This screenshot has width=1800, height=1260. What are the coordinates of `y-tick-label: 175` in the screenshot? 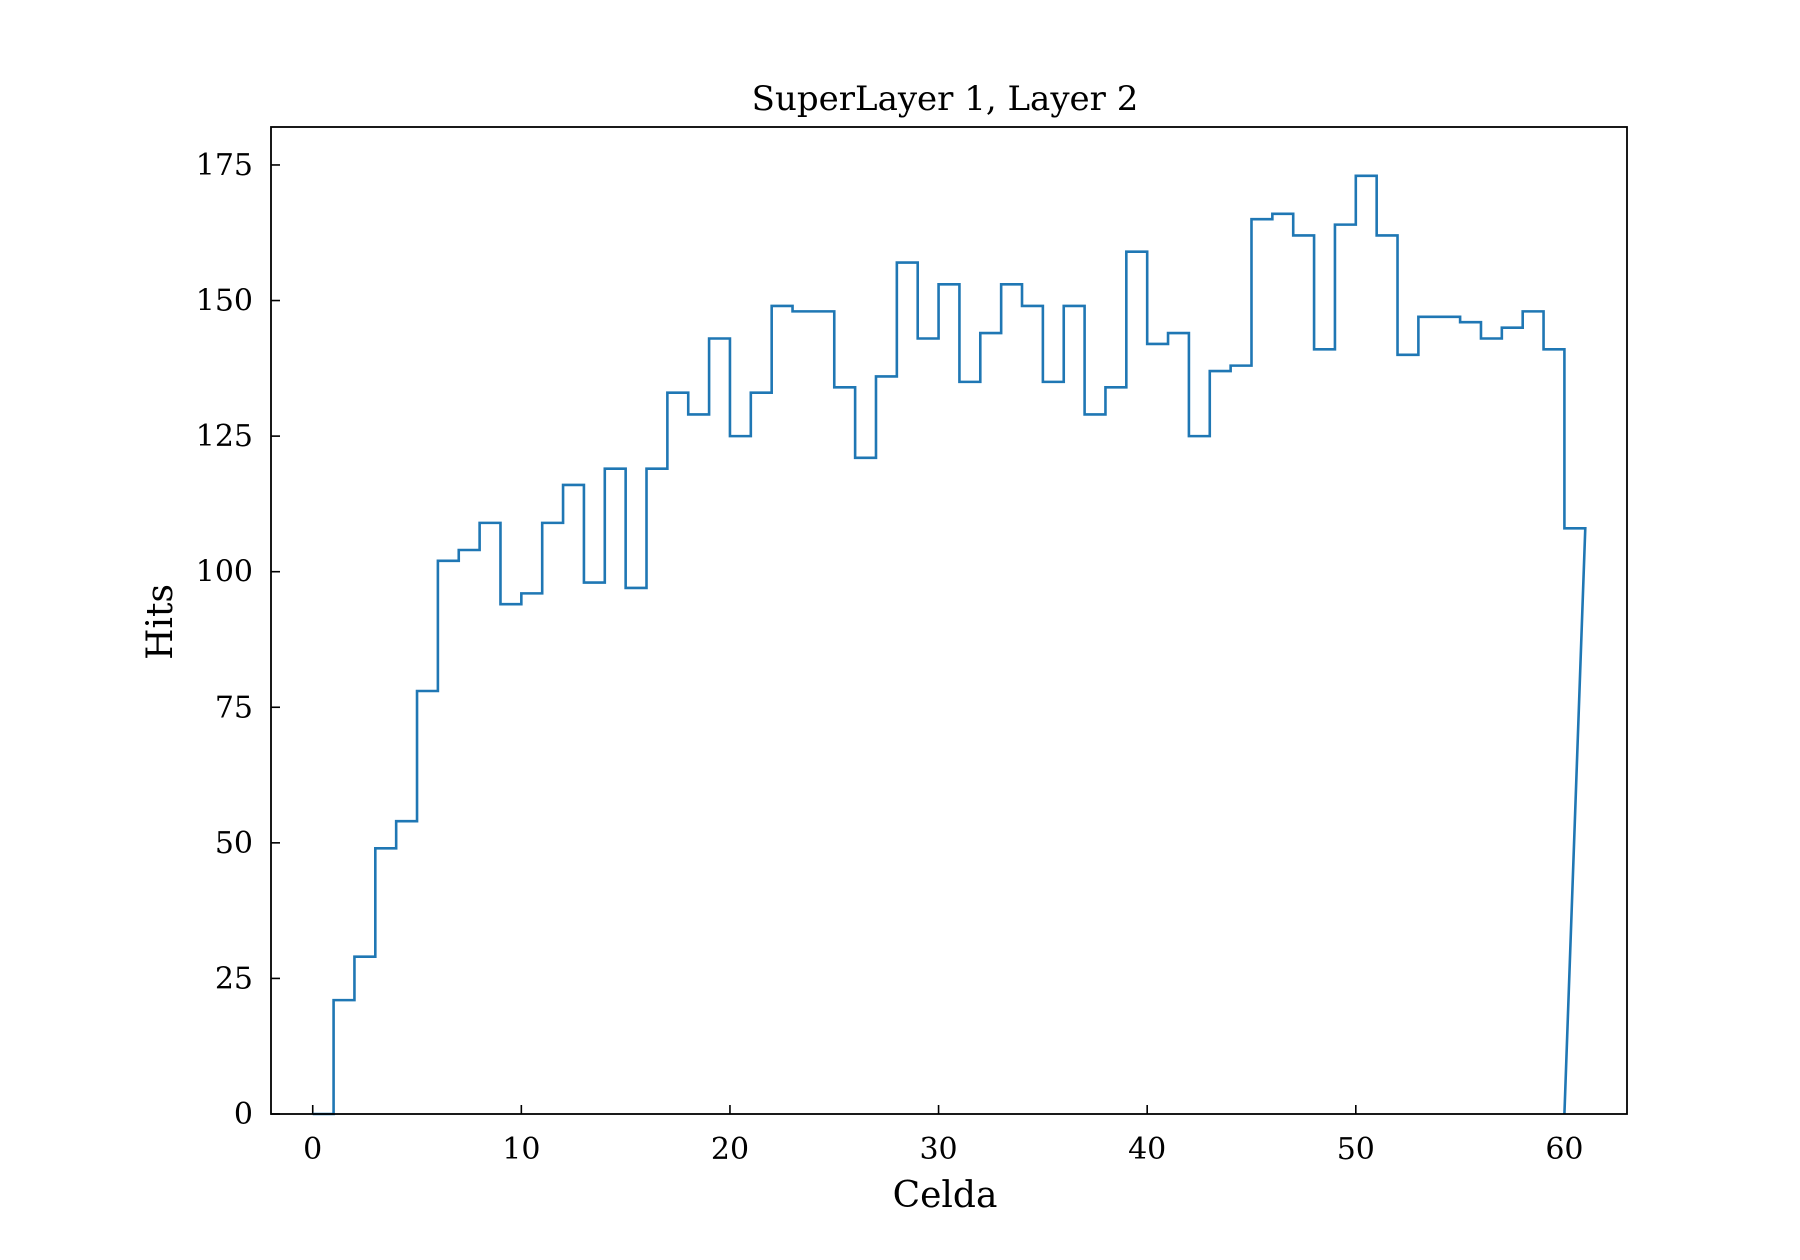 It's located at (224, 165).